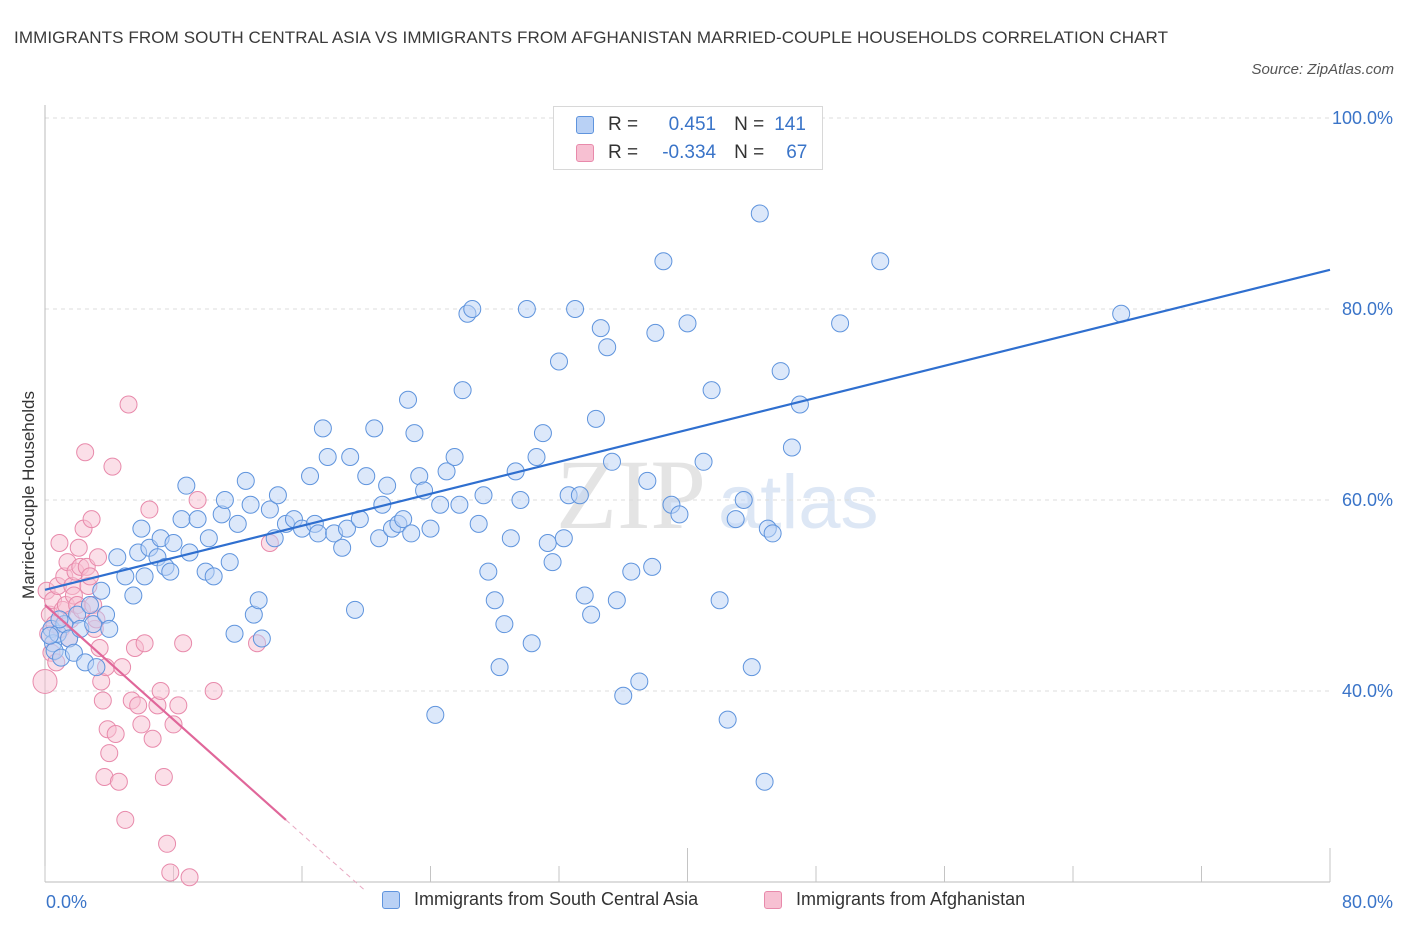  I want to click on afghanistan-points, so click(155, 641).